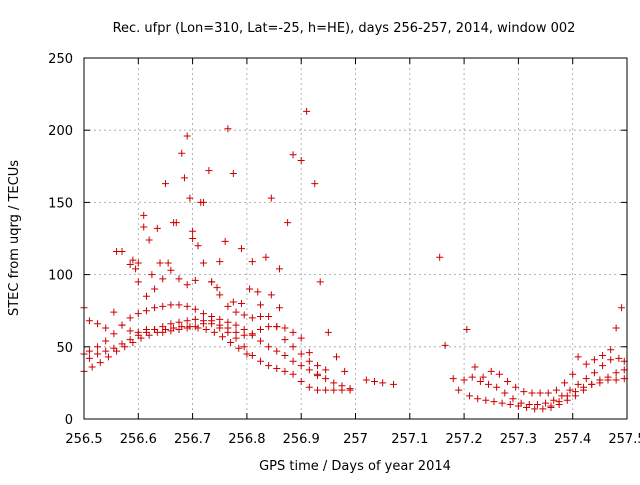 Image resolution: width=640 pixels, height=485 pixels. Describe the element at coordinates (463, 439) in the screenshot. I see `x-tick-label: 257.2` at that location.